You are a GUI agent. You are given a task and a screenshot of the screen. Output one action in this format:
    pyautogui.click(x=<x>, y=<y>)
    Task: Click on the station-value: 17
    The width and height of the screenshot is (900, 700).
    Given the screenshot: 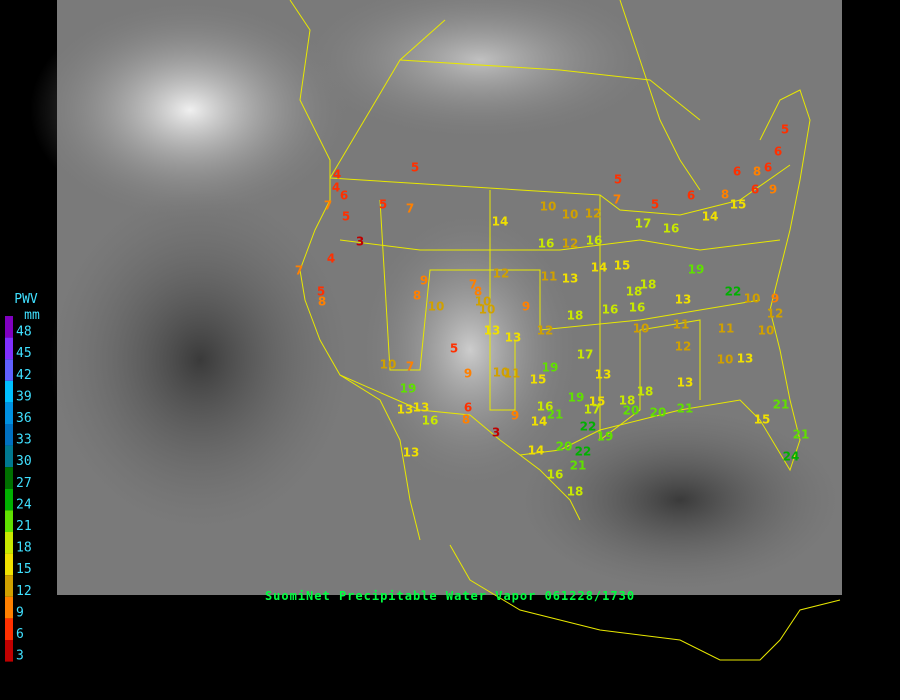 What is the action you would take?
    pyautogui.click(x=592, y=410)
    